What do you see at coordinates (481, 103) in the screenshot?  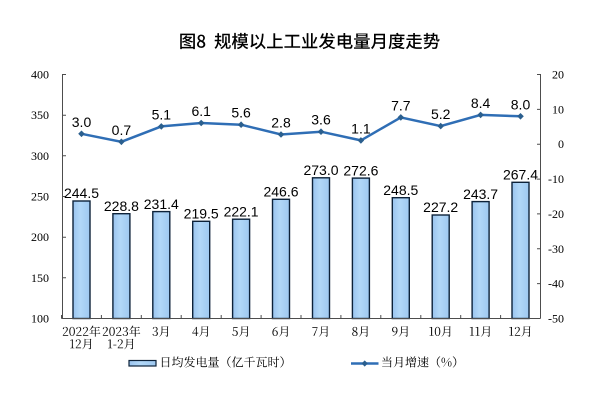 I see `svg-text: 8.4` at bounding box center [481, 103].